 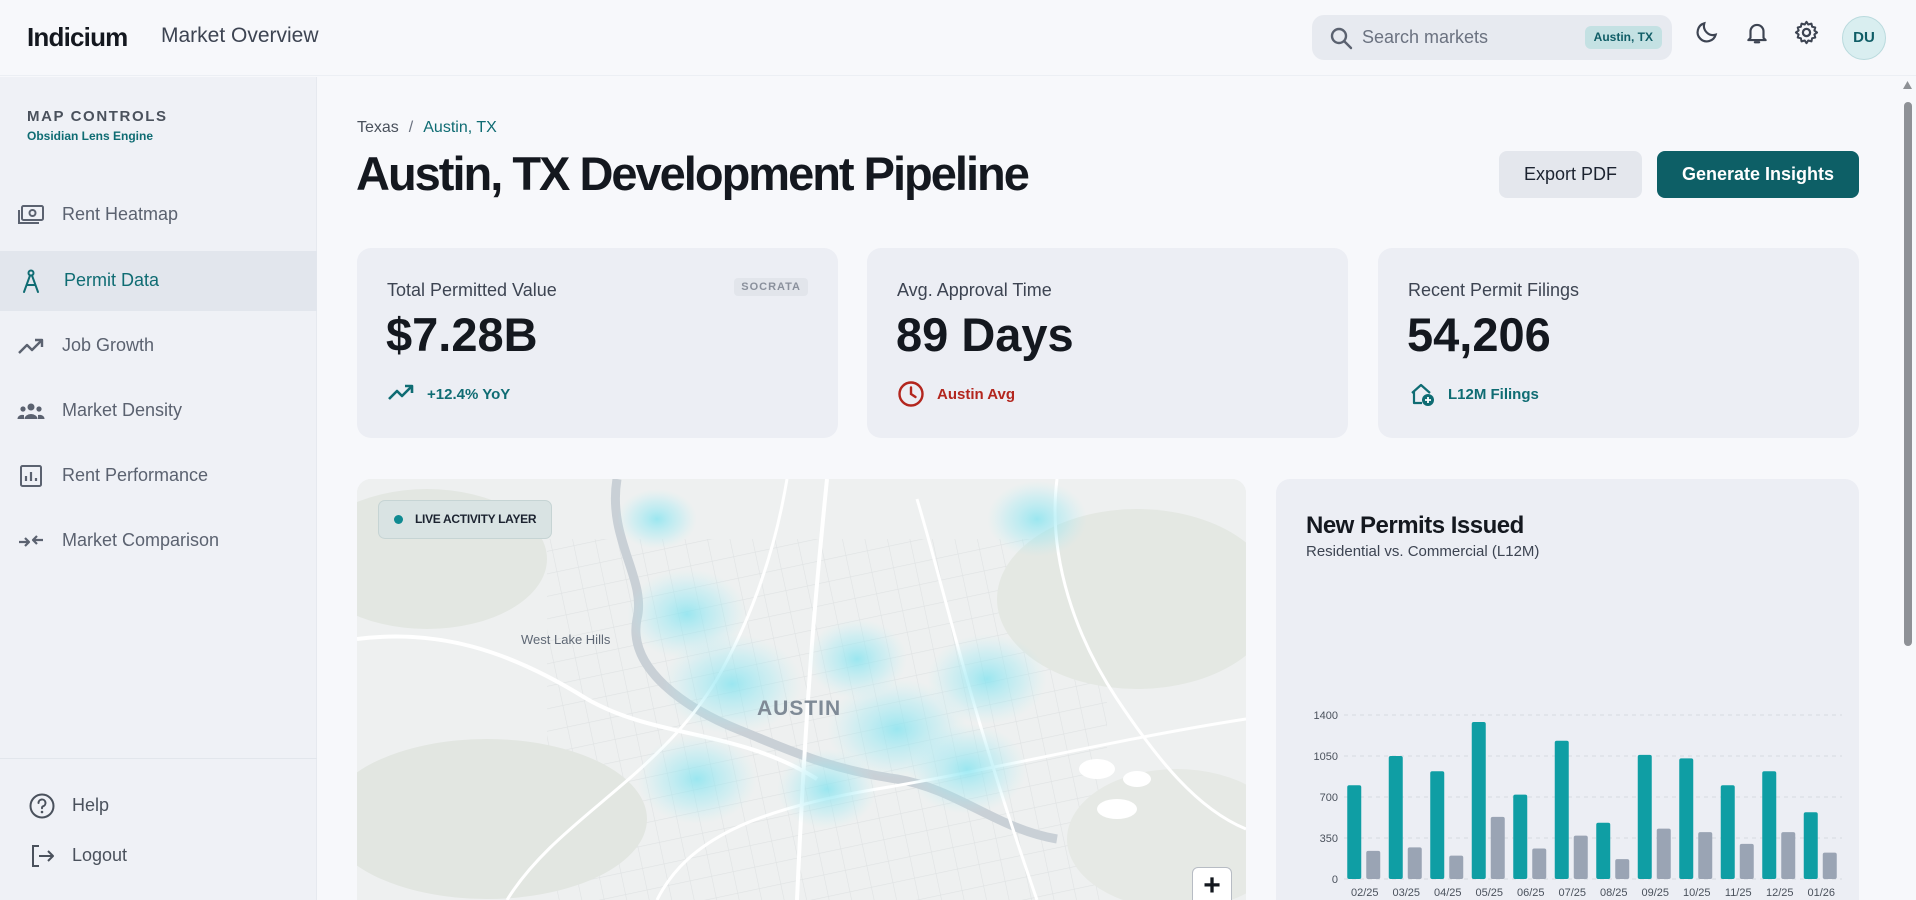 What do you see at coordinates (77, 37) in the screenshot?
I see `brand-logo: Indicium` at bounding box center [77, 37].